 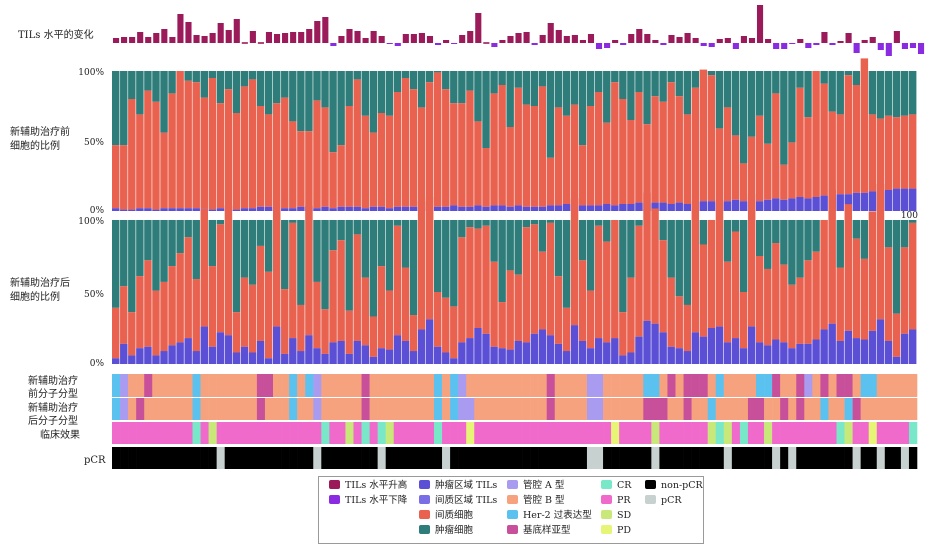 I want to click on pre-tick-100: 100%, so click(x=91, y=73).